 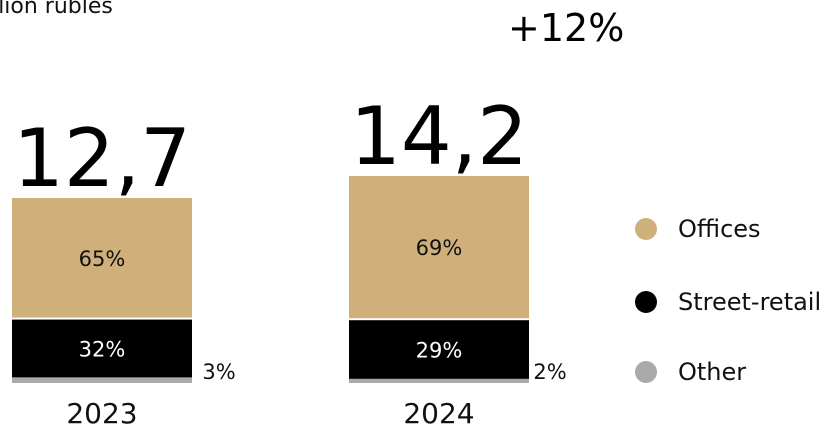 What do you see at coordinates (438, 413) in the screenshot?
I see `category-label-2024: 2024` at bounding box center [438, 413].